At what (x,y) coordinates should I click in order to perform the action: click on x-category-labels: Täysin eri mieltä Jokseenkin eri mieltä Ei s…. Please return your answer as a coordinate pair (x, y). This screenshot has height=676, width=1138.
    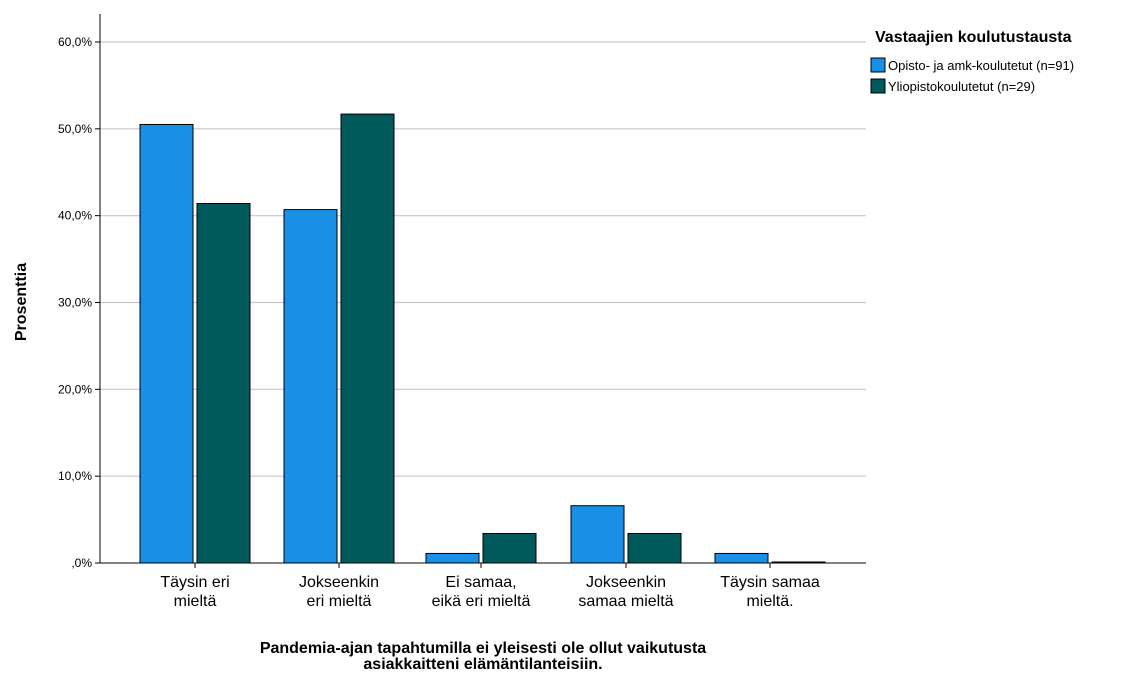
    Looking at the image, I should click on (490, 592).